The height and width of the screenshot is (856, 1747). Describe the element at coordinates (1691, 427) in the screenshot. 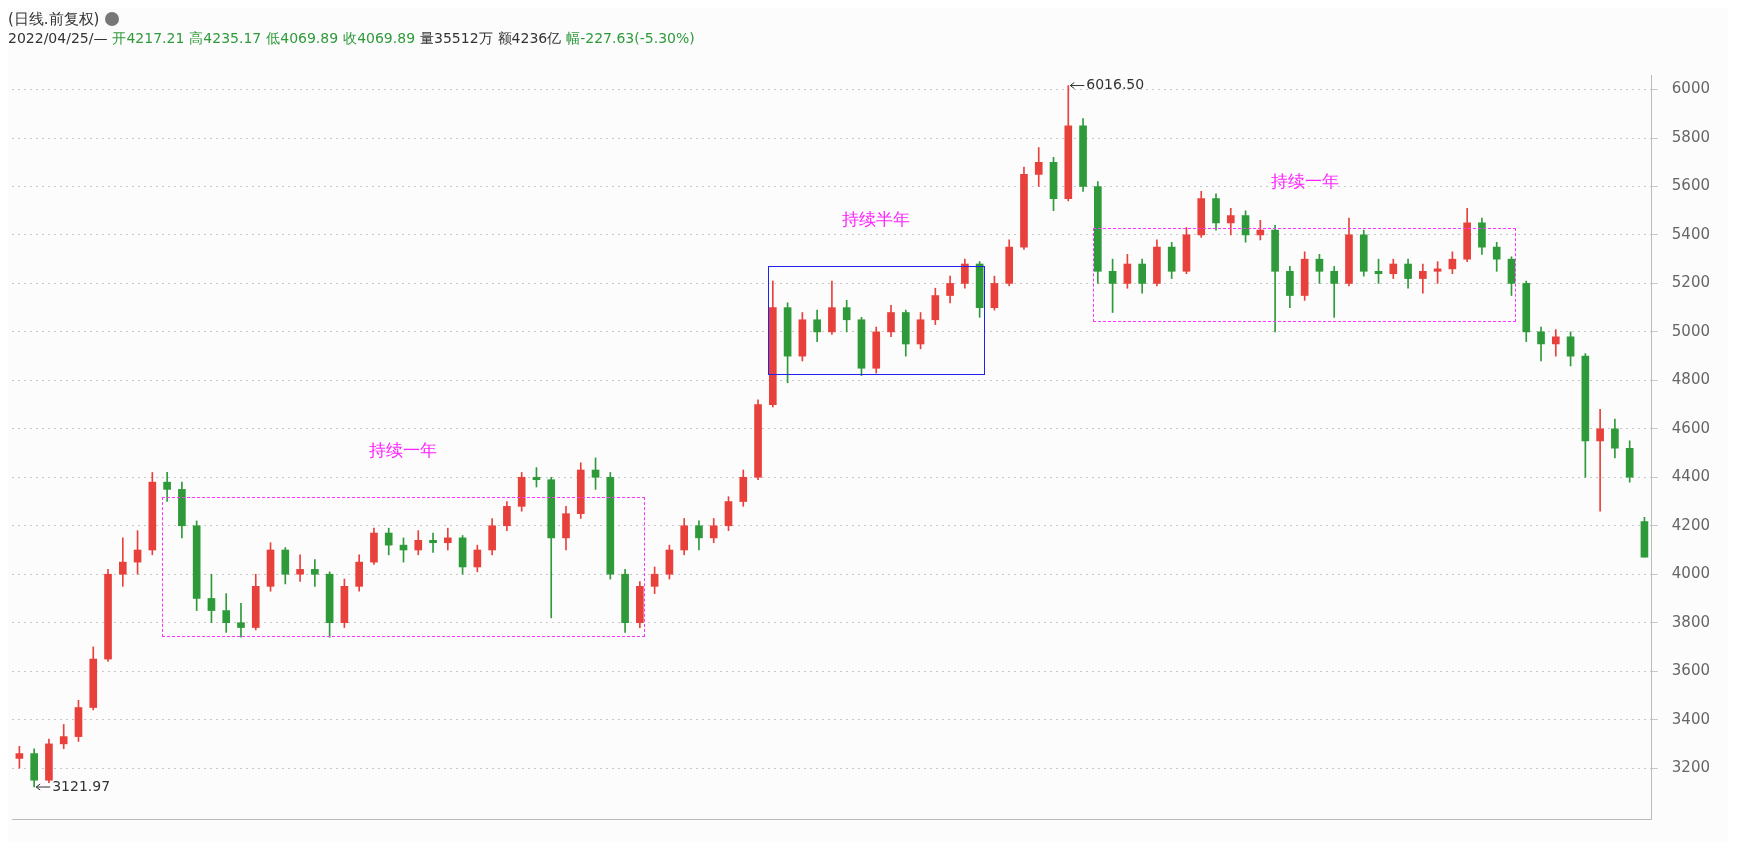

I see `y-tick-label: 4600` at that location.